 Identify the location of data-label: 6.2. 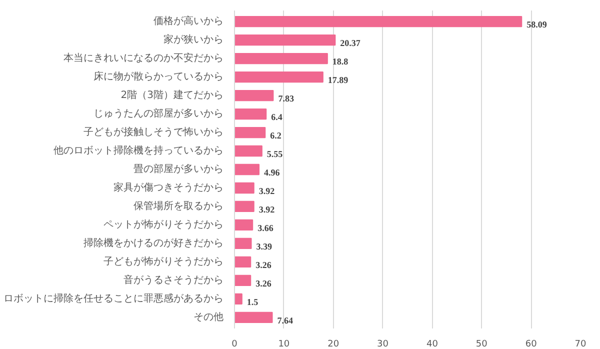
(276, 135).